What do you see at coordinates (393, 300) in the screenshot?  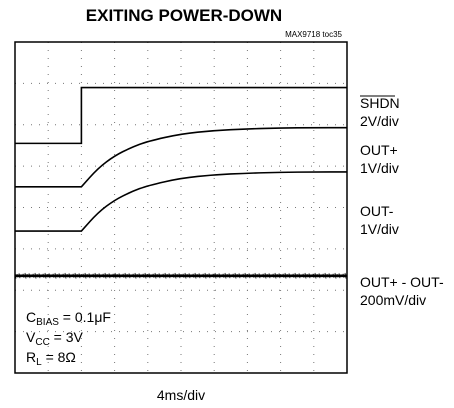 I see `channel-label-3-line-1: 200mV/div` at bounding box center [393, 300].